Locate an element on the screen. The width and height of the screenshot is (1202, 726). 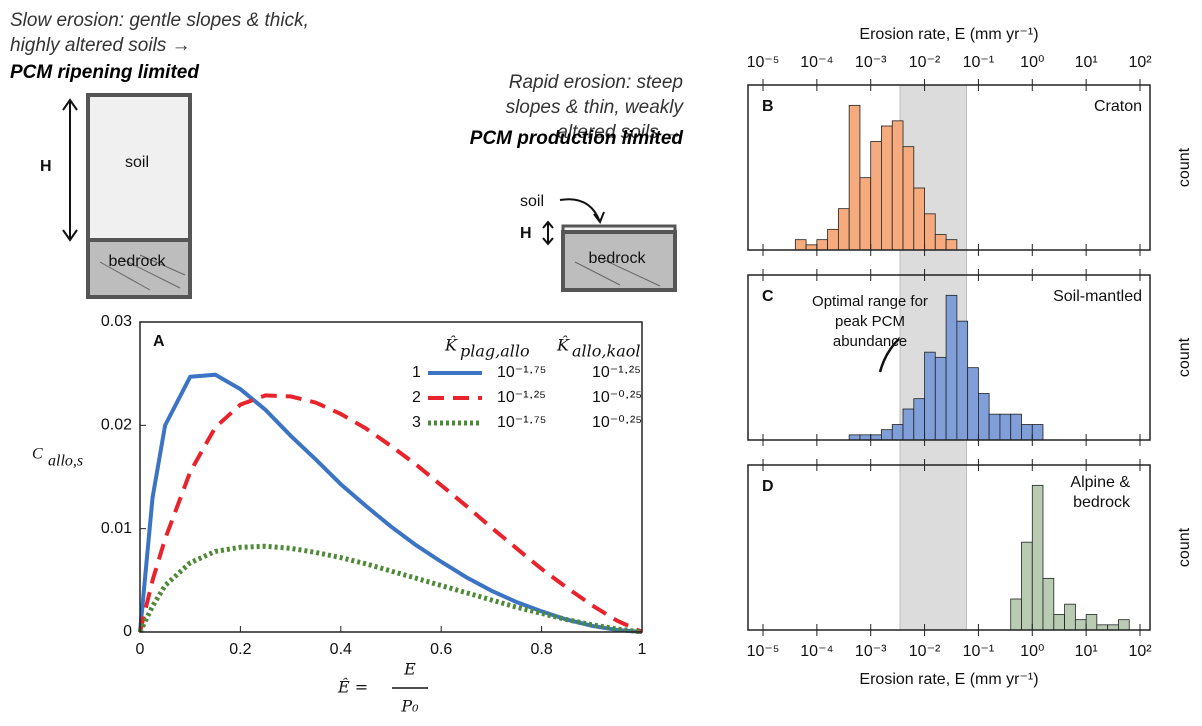
y-tick-label: 0.01 is located at coordinates (116, 528).